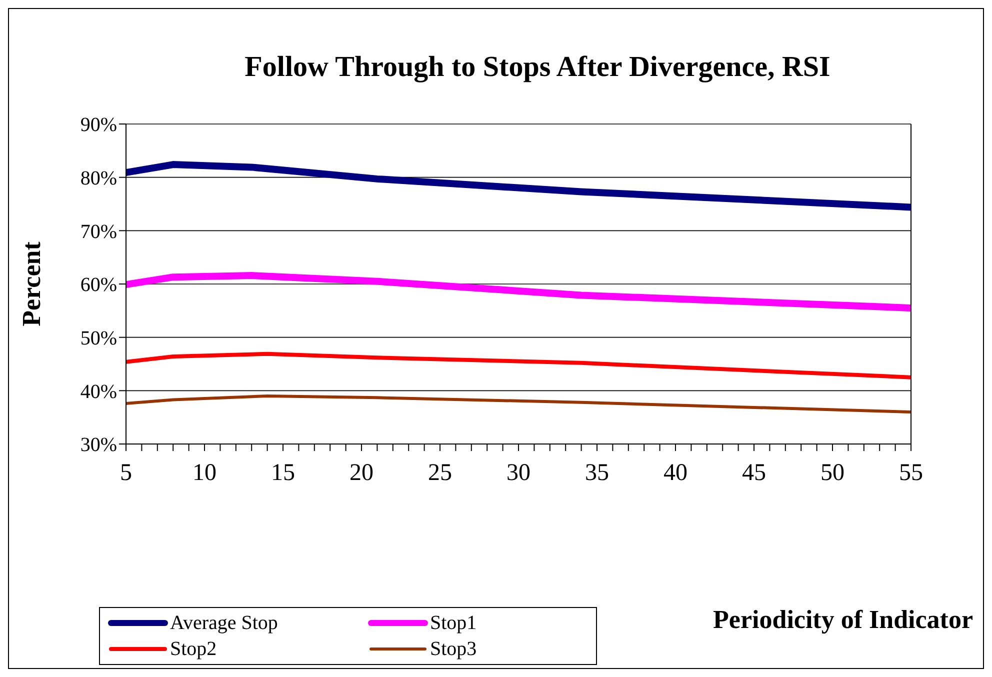 The image size is (992, 677). What do you see at coordinates (98, 231) in the screenshot?
I see `y-tick-label: 70%` at bounding box center [98, 231].